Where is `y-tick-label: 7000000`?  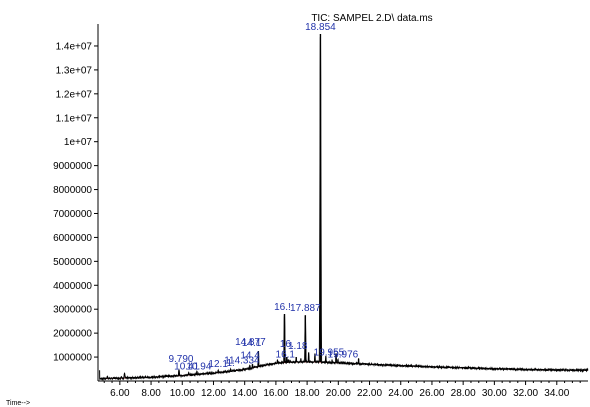
y-tick-label: 7000000 is located at coordinates (72, 214).